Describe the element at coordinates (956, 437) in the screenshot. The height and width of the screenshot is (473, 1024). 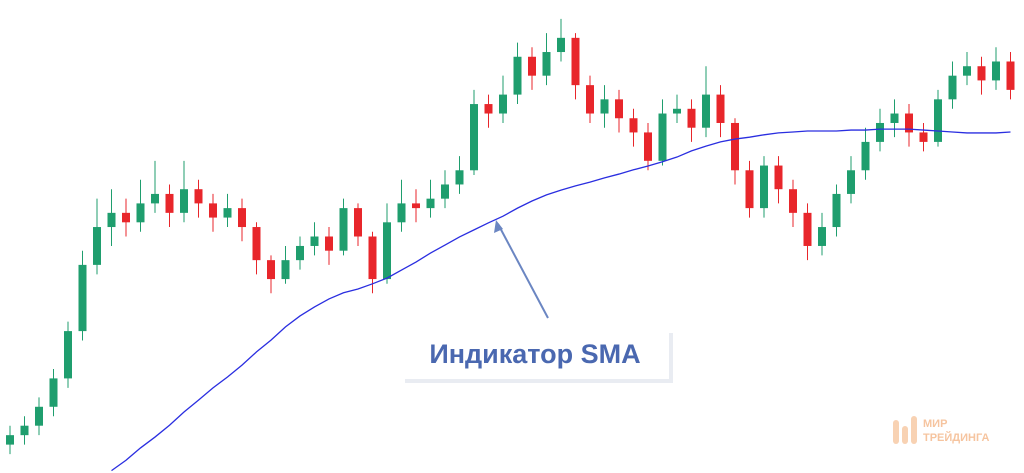
I see `watermark-line: ТРЕЙДИНГА` at that location.